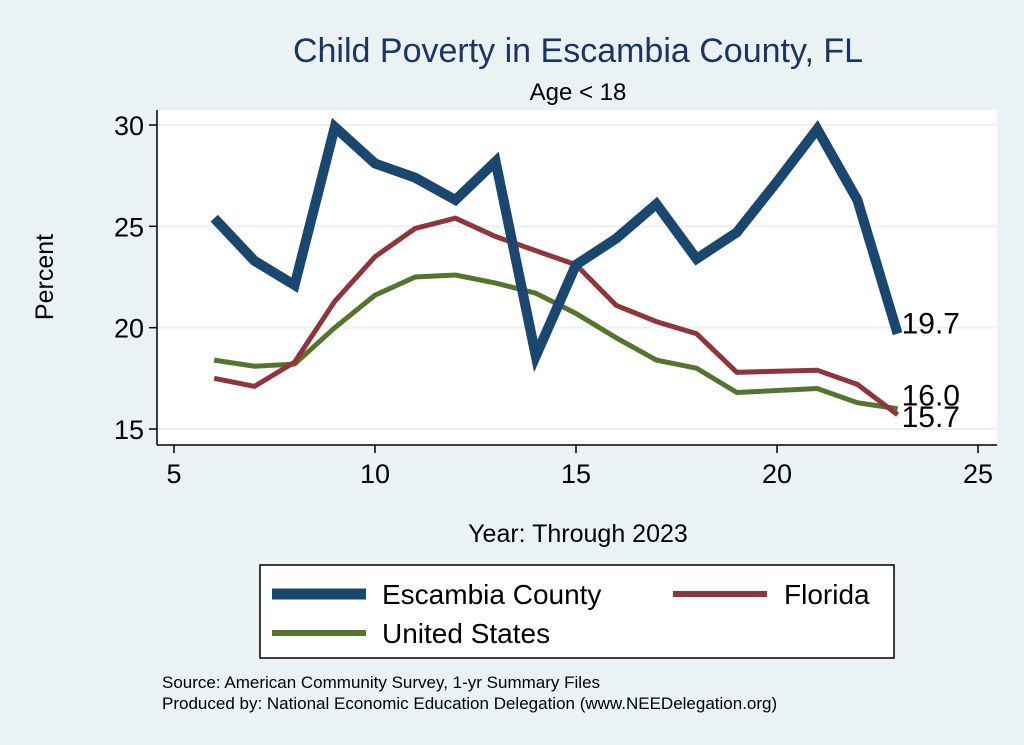  What do you see at coordinates (931, 417) in the screenshot?
I see `end-label-florida: 15.7` at bounding box center [931, 417].